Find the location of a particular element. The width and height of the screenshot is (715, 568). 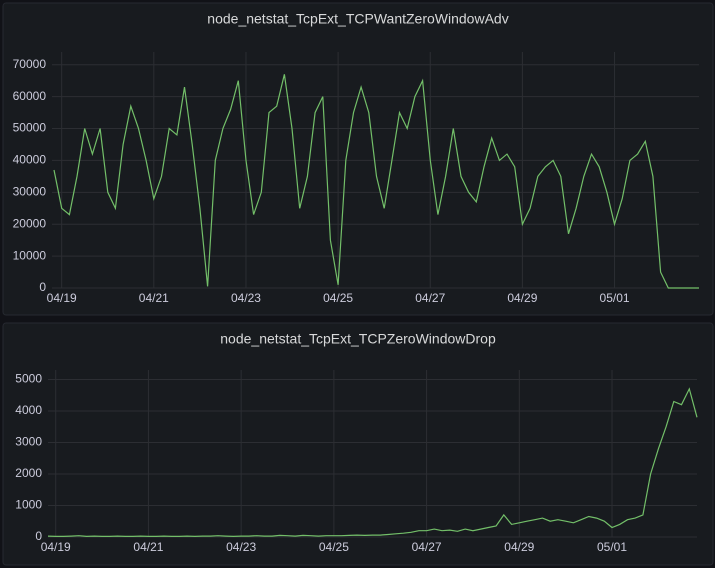

y-tick-label: 70000 is located at coordinates (30, 64).